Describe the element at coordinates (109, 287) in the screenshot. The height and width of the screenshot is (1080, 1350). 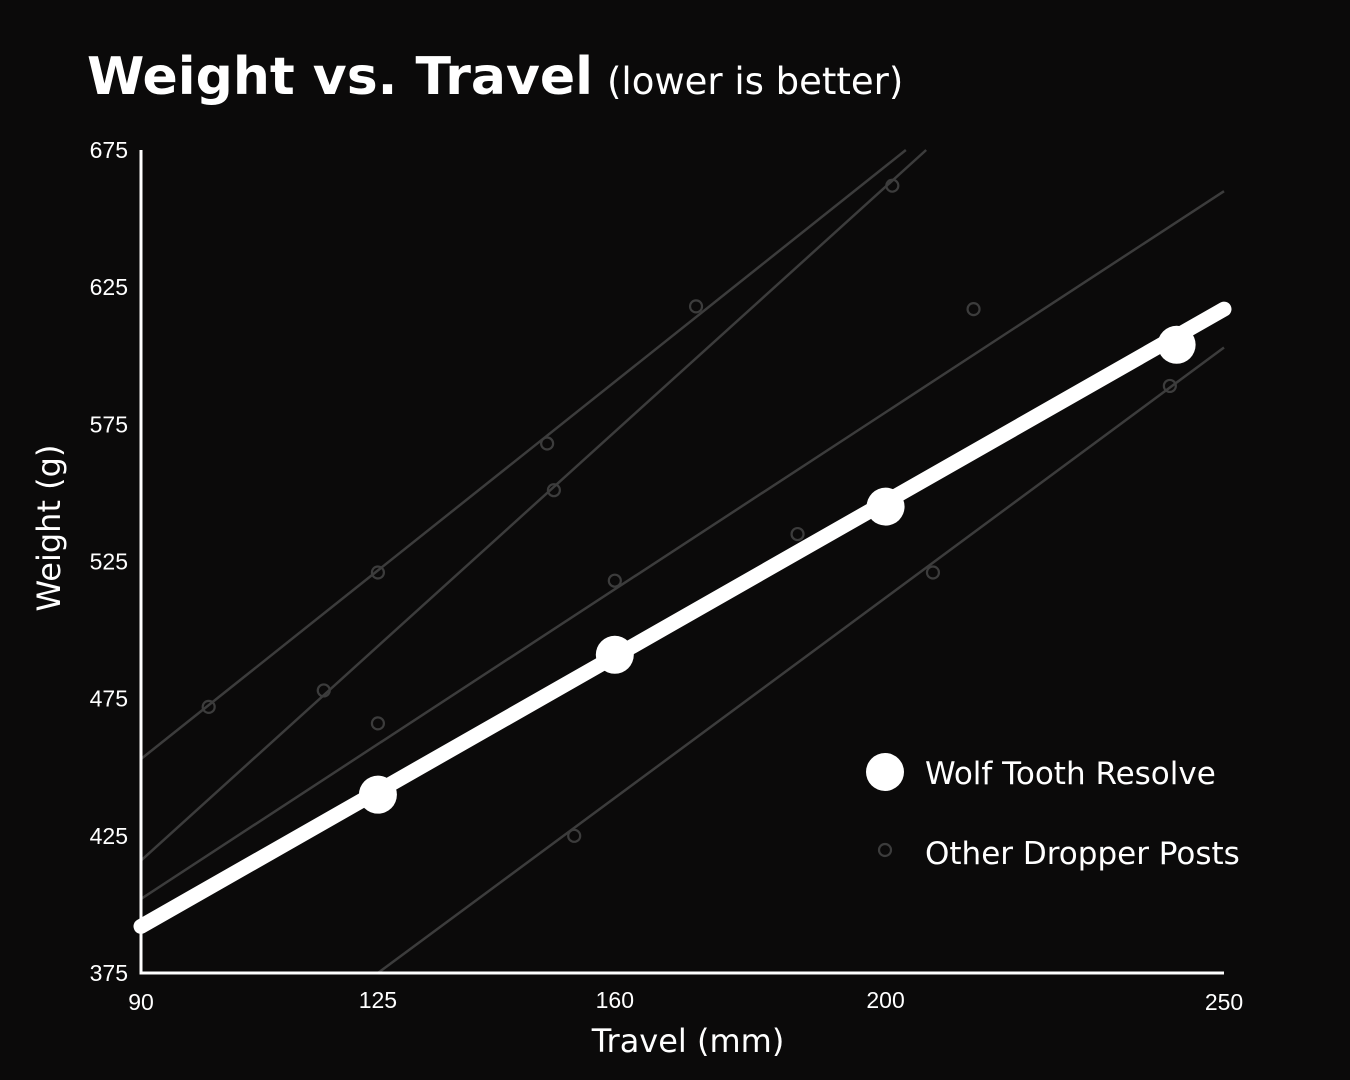
I see `y-tick-label: 625` at that location.